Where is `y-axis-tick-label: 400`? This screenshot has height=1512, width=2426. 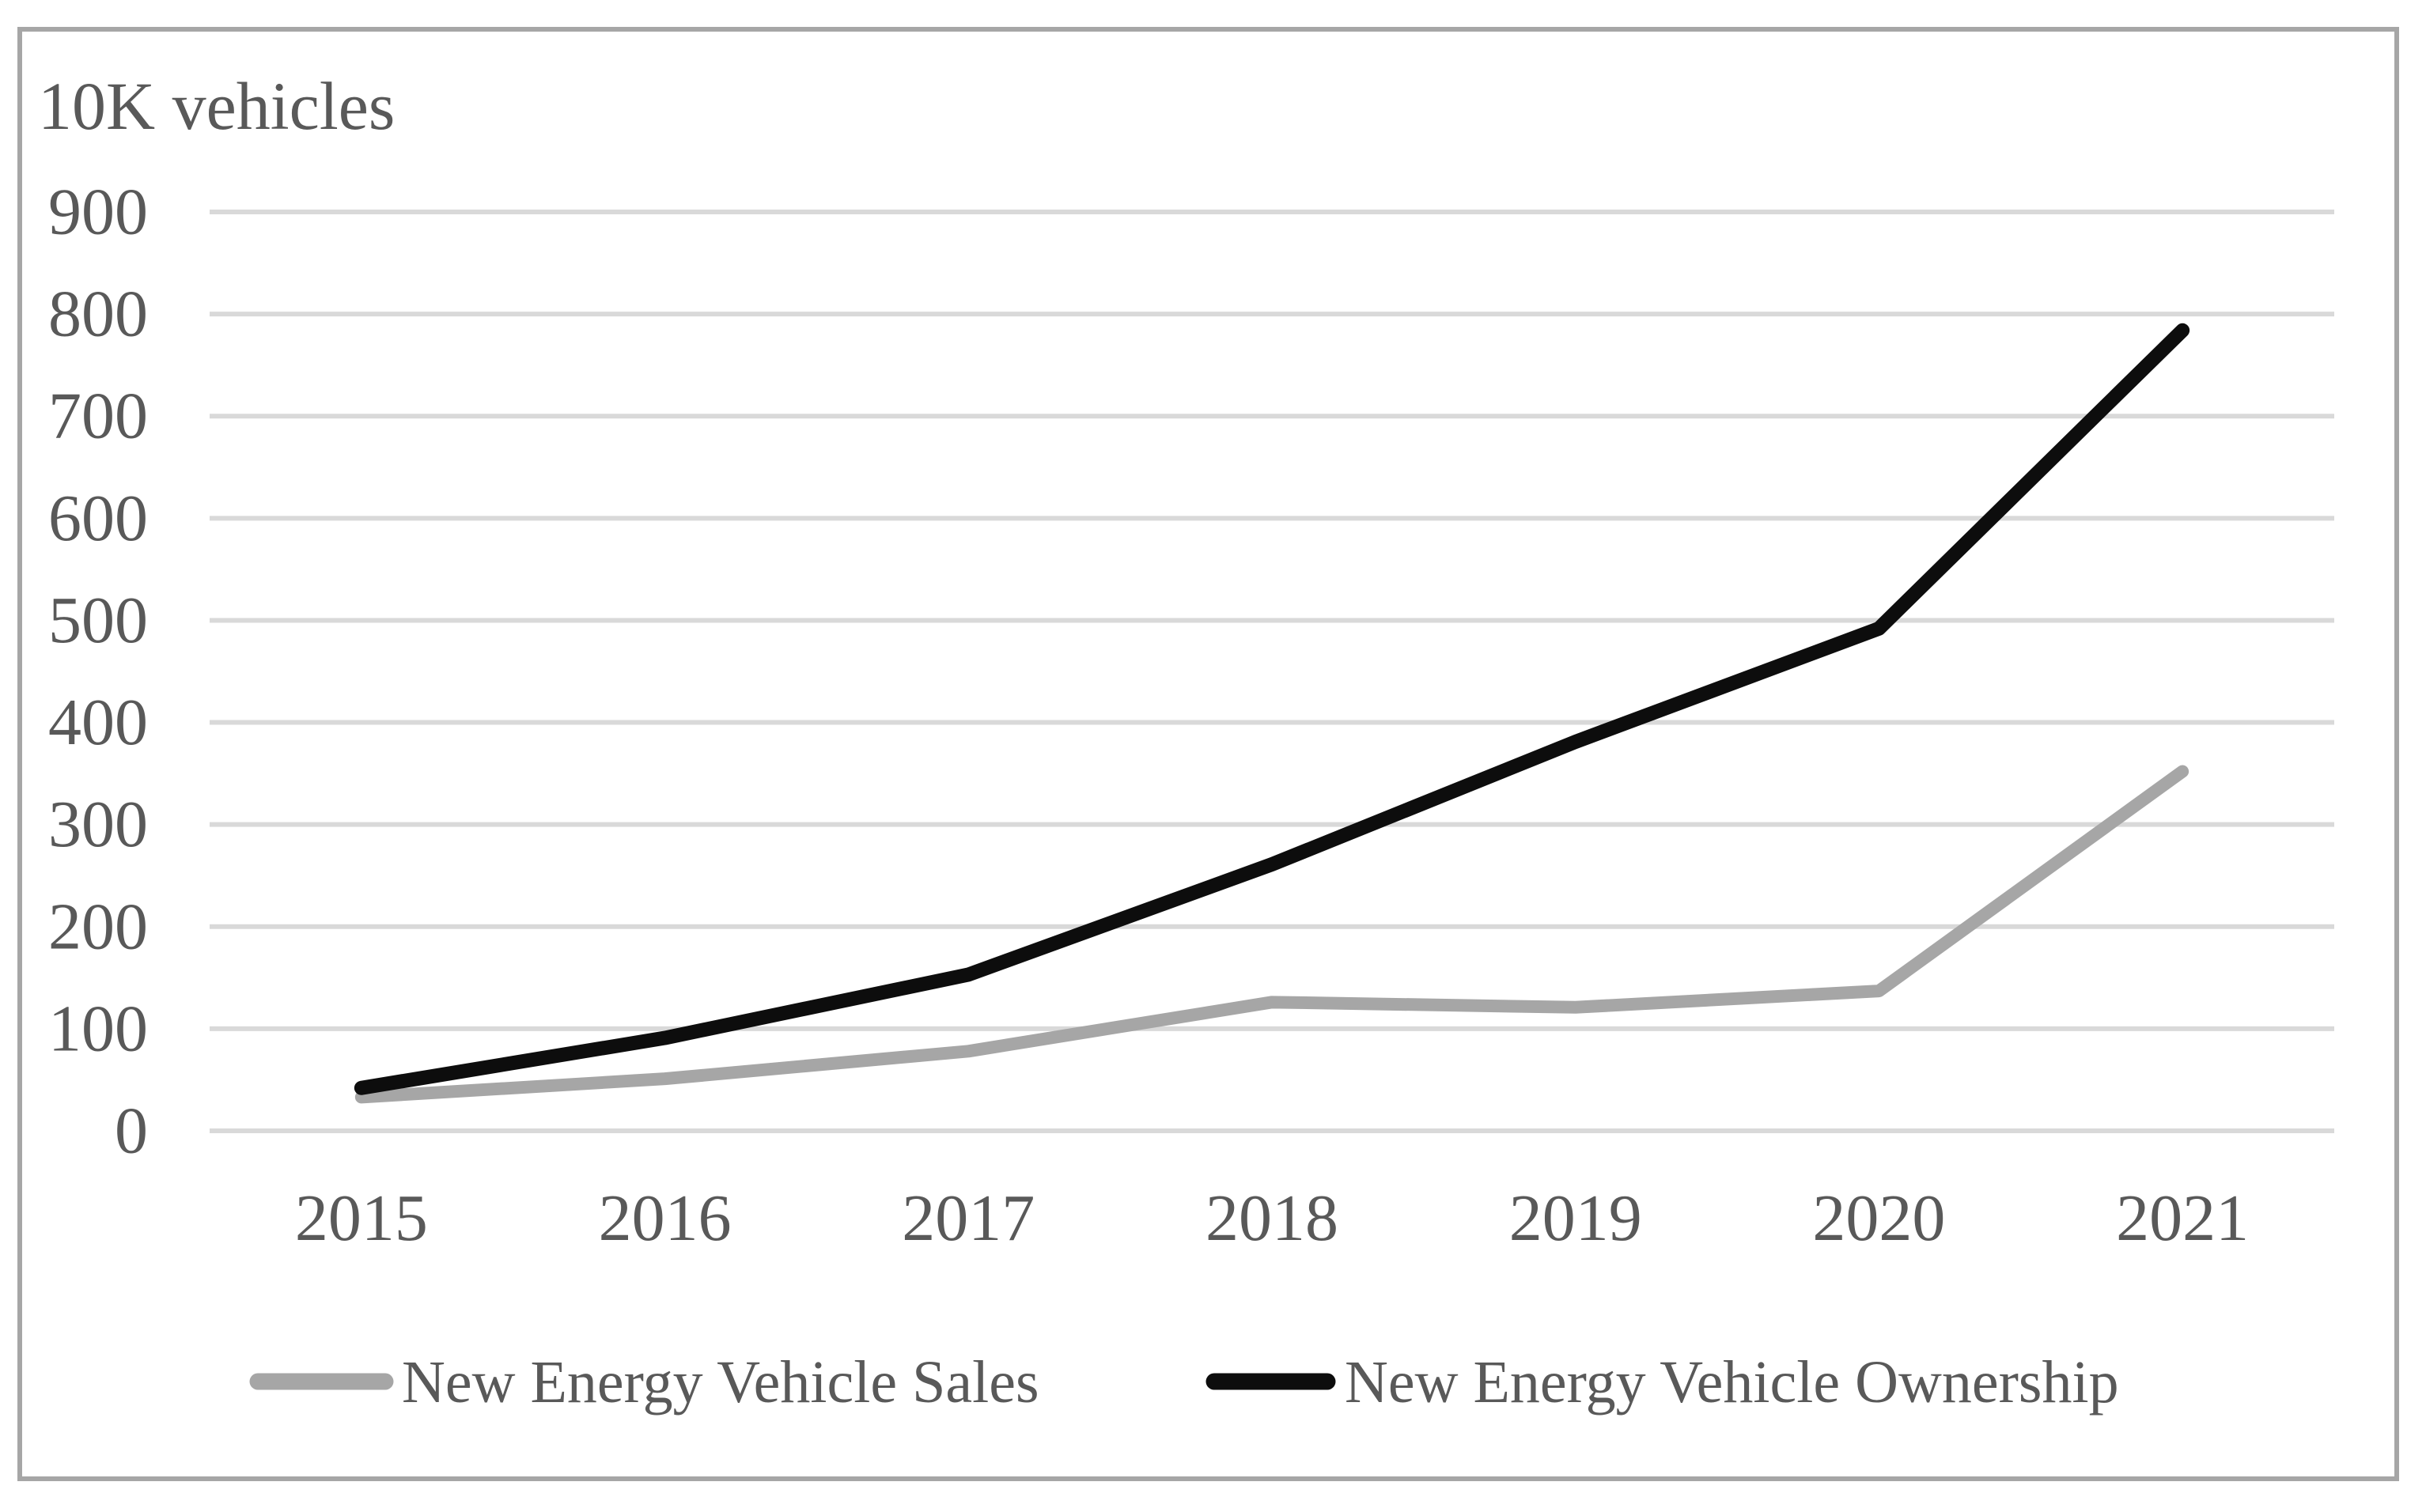 y-axis-tick-label: 400 is located at coordinates (98, 722).